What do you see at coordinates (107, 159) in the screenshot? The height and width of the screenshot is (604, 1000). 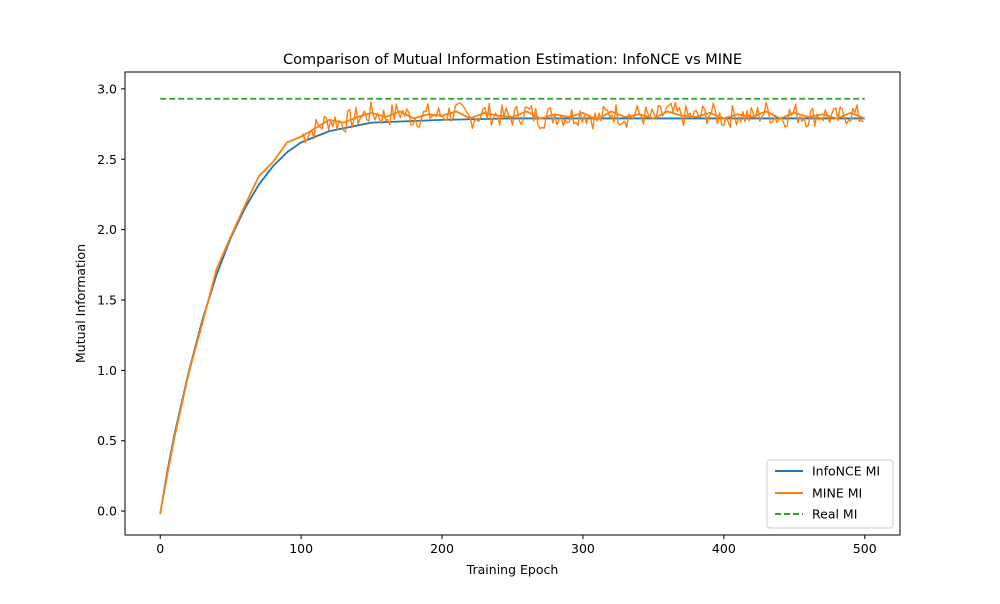 I see `y-tick-label: 2.5` at bounding box center [107, 159].